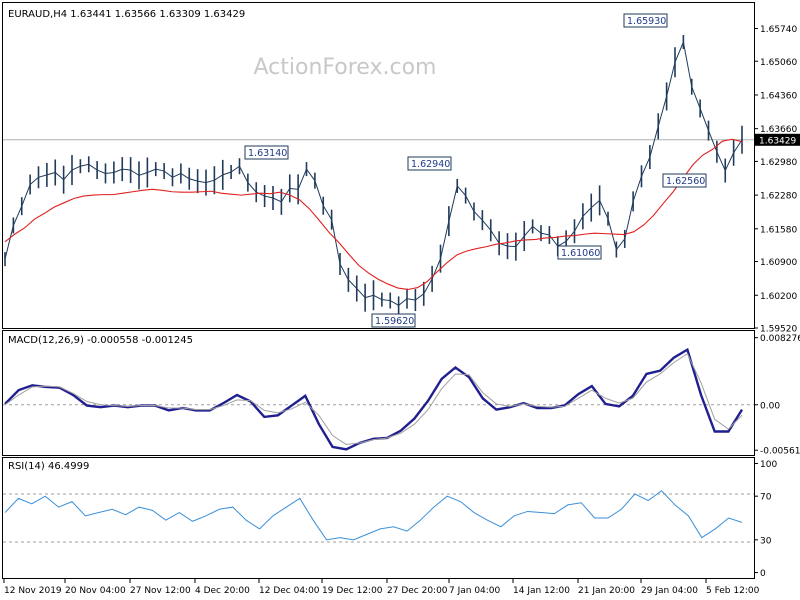 Image resolution: width=800 pixels, height=600 pixels. Describe the element at coordinates (763, 574) in the screenshot. I see `rsi-y-tick-label: 0` at that location.